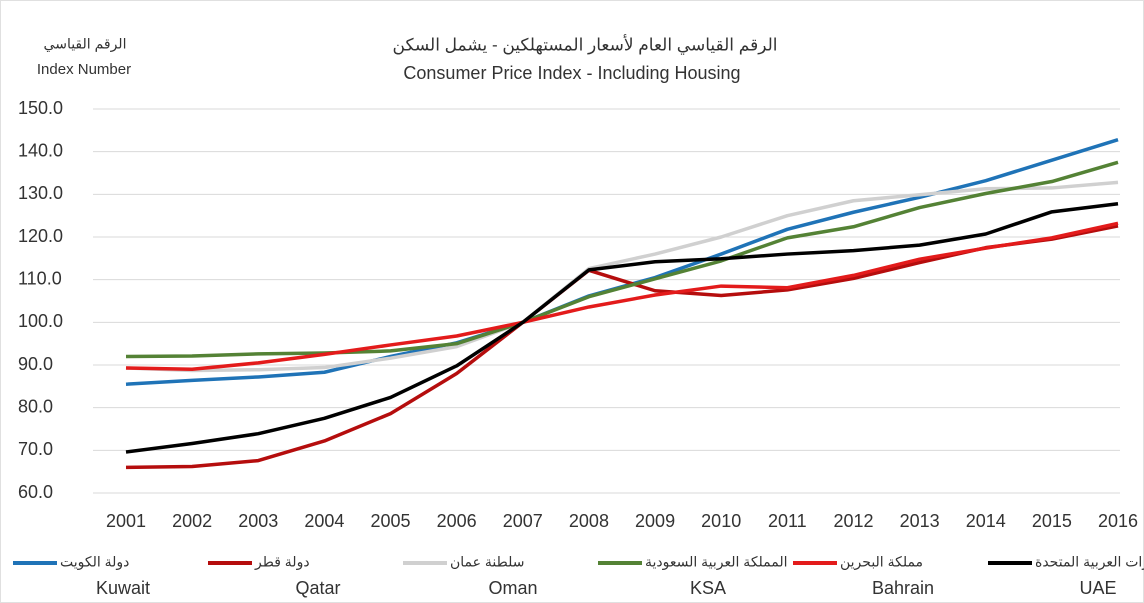 Image resolution: width=1144 pixels, height=603 pixels. I want to click on y-tick-label: 80.0, so click(35, 406).